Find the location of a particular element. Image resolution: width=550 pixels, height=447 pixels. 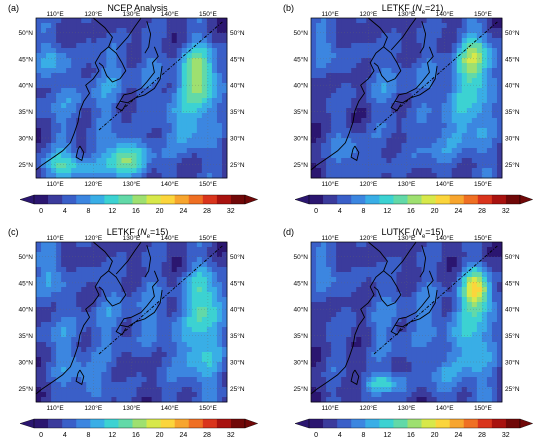

panel-letter: (c) is located at coordinates (13, 232).